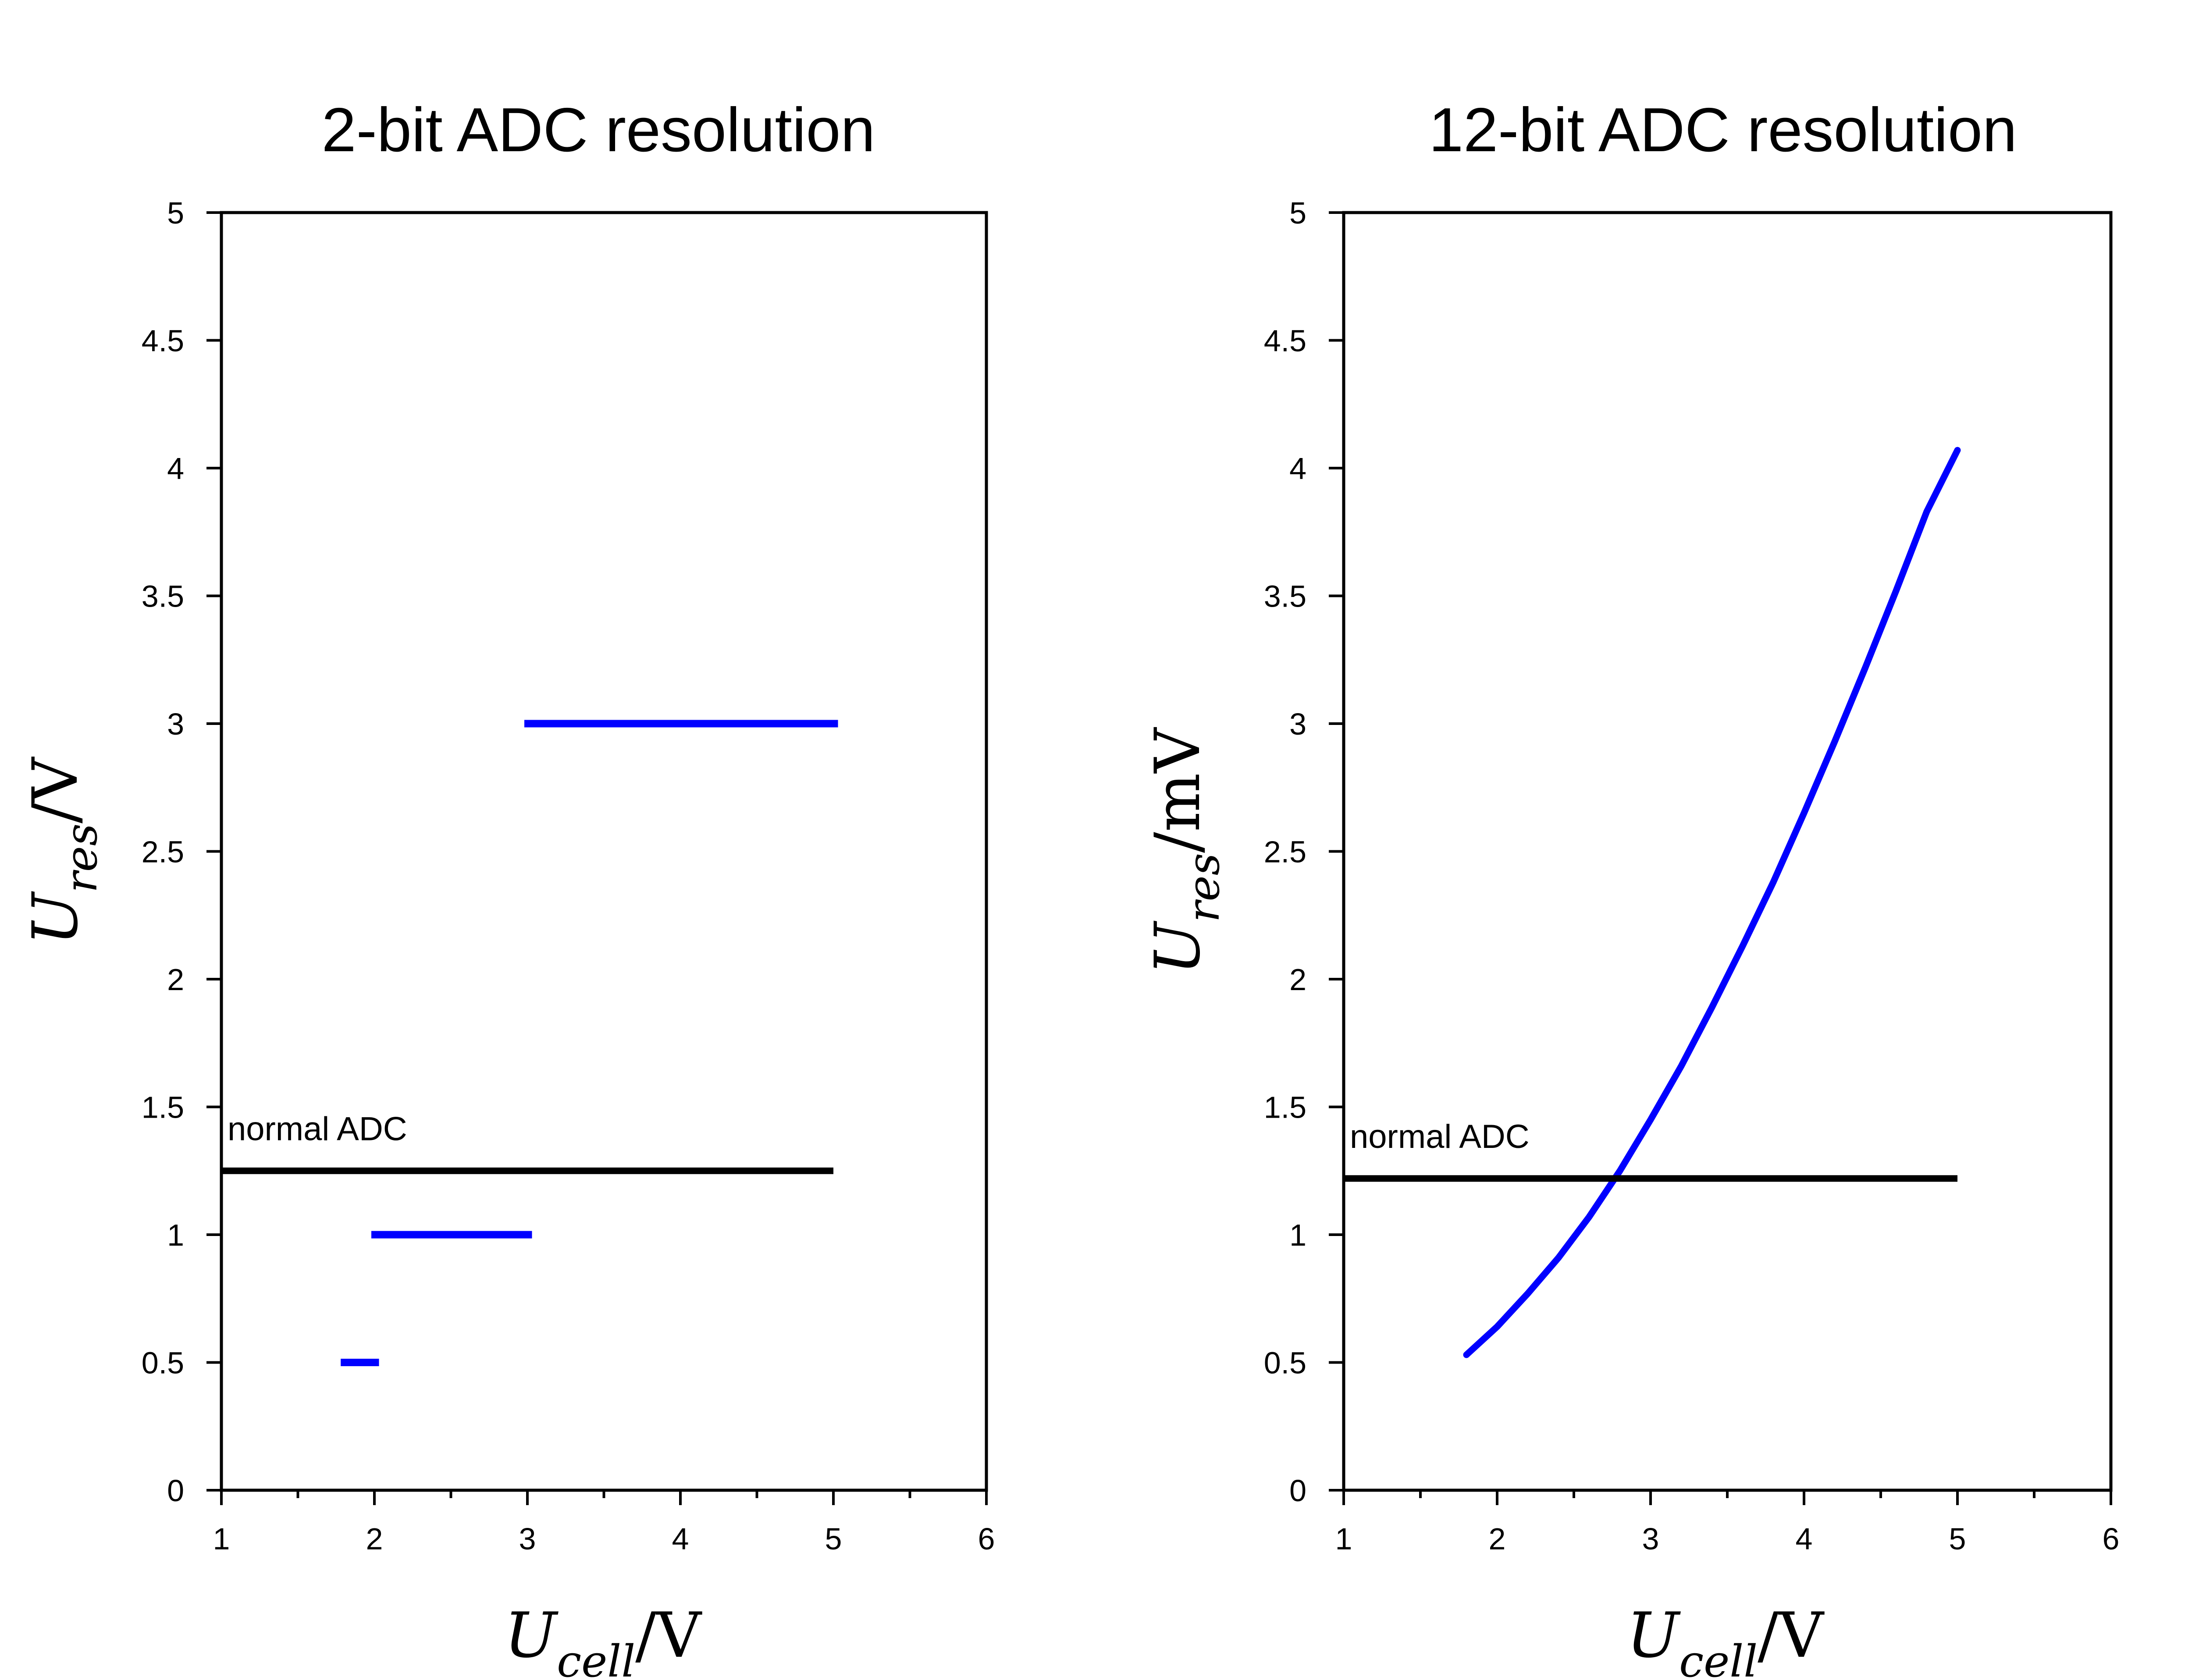 The width and height of the screenshot is (2192, 1680). I want to click on y-axis-label: Ures/mV, so click(1185, 851).